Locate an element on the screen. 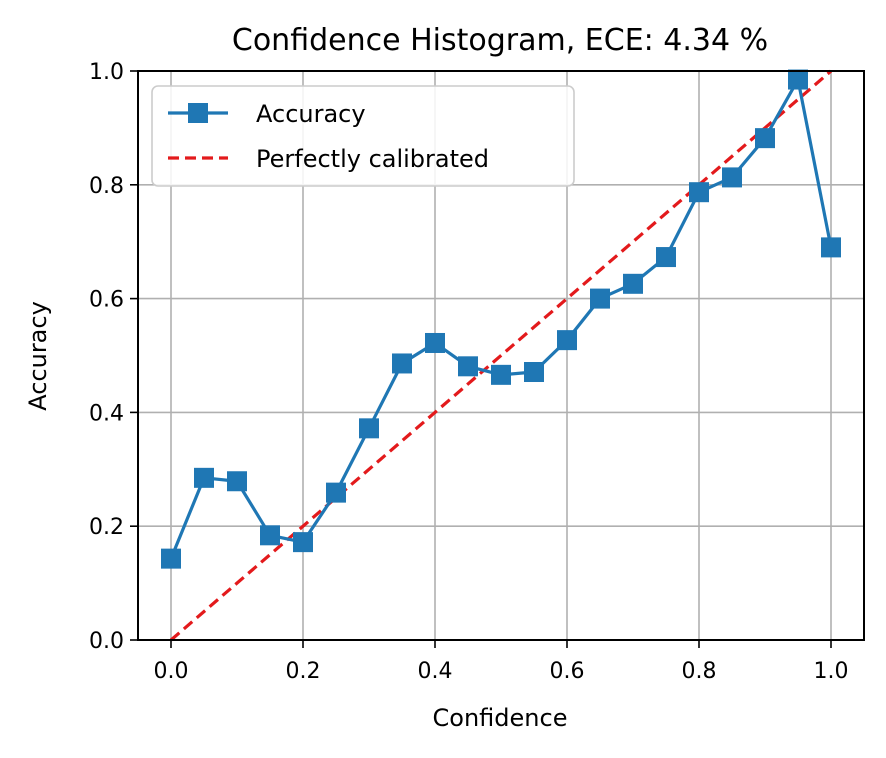 This screenshot has width=886, height=758. legend-accuracy-label: Accuracy is located at coordinates (311, 114).